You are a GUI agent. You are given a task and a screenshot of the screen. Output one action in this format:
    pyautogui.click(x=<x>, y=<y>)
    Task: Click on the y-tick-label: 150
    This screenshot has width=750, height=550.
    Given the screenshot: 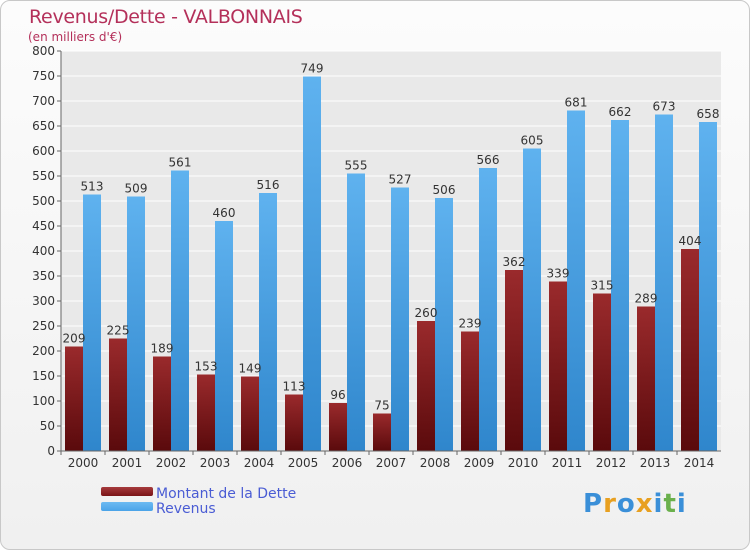 What is the action you would take?
    pyautogui.click(x=43, y=376)
    